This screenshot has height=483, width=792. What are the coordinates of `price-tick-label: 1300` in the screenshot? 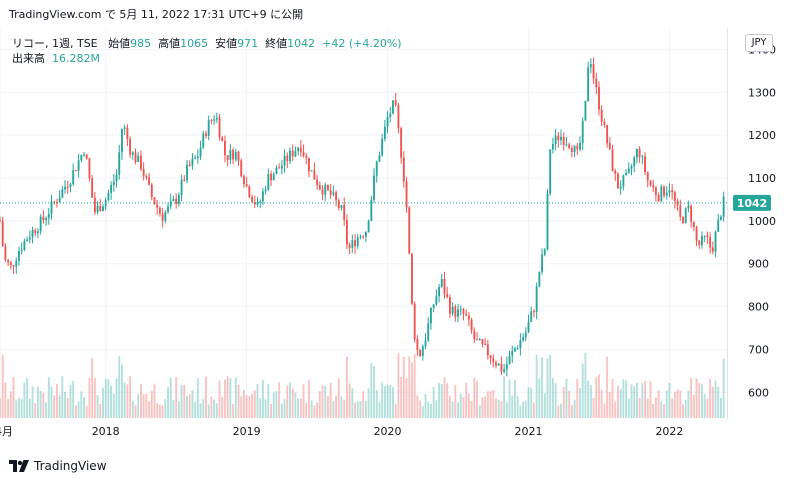 It's located at (762, 92).